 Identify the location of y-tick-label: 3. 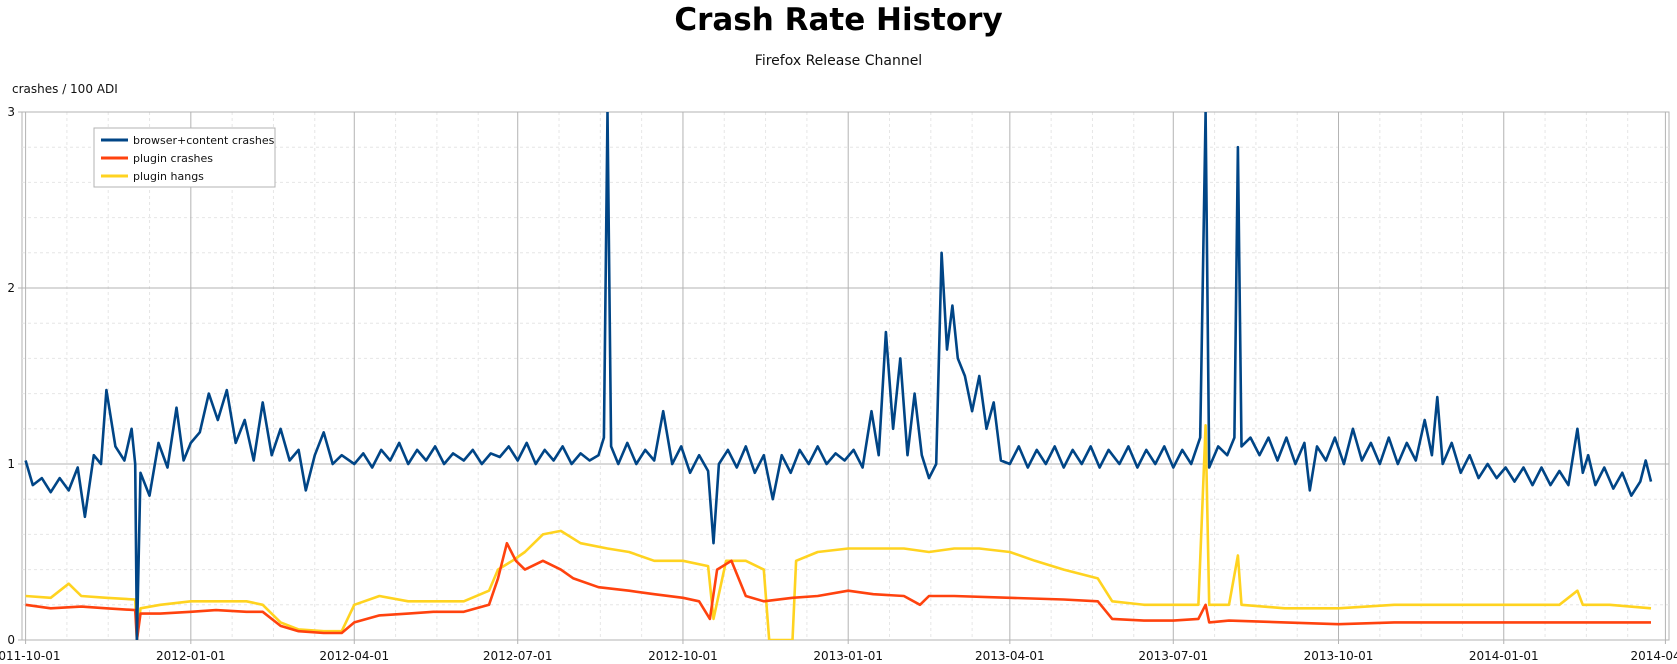
(11, 112).